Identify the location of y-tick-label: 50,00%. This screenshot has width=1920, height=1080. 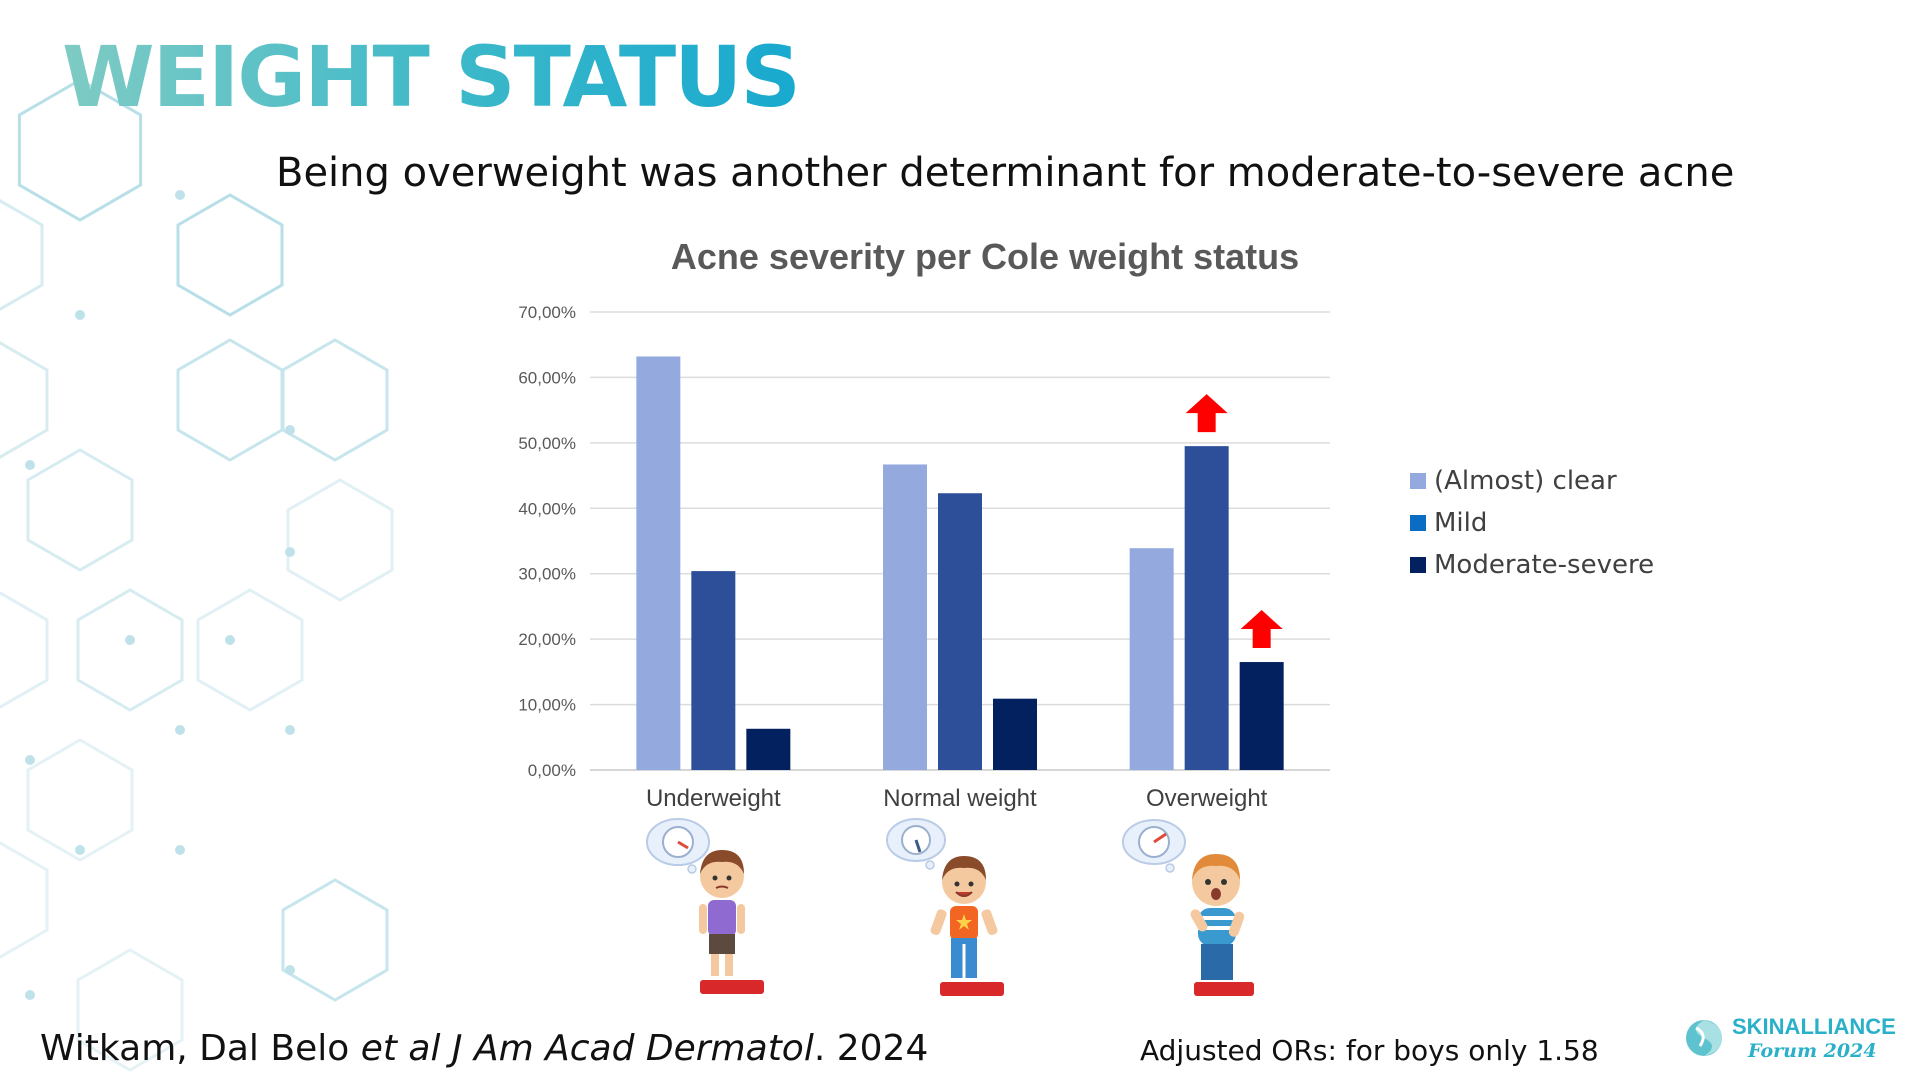
(547, 443).